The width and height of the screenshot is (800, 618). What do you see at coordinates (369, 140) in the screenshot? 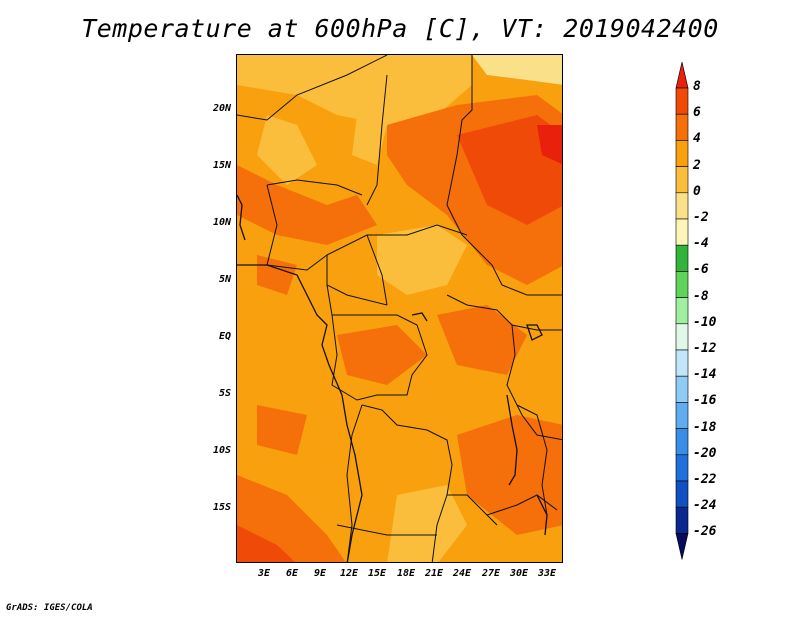
I see `cool-zone-central-north` at bounding box center [369, 140].